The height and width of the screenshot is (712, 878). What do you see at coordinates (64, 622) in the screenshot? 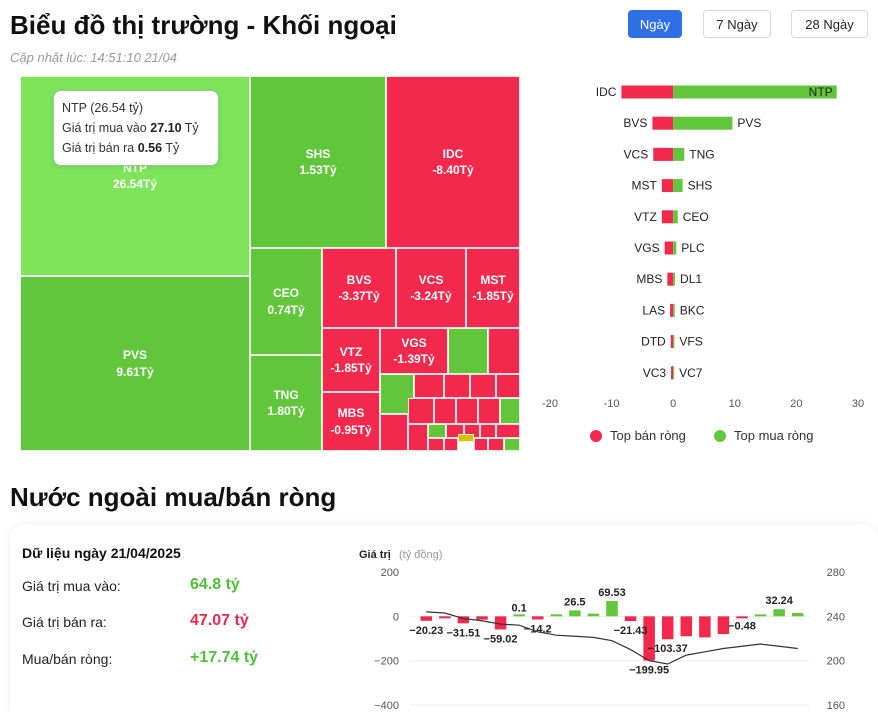
I see `sell-value-label: Giá trị bán ra:` at bounding box center [64, 622].